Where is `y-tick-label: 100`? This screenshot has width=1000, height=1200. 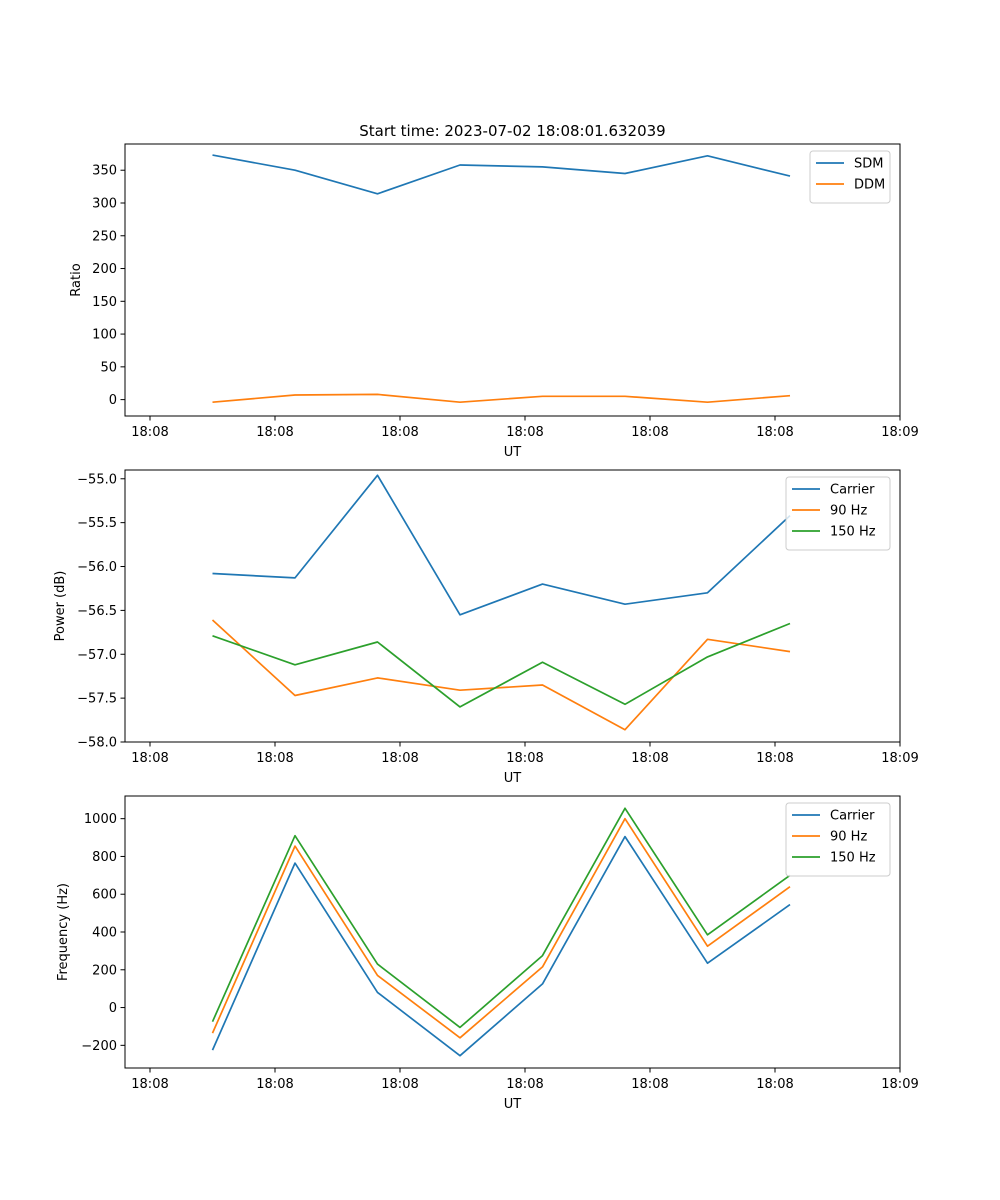 y-tick-label: 100 is located at coordinates (104, 335).